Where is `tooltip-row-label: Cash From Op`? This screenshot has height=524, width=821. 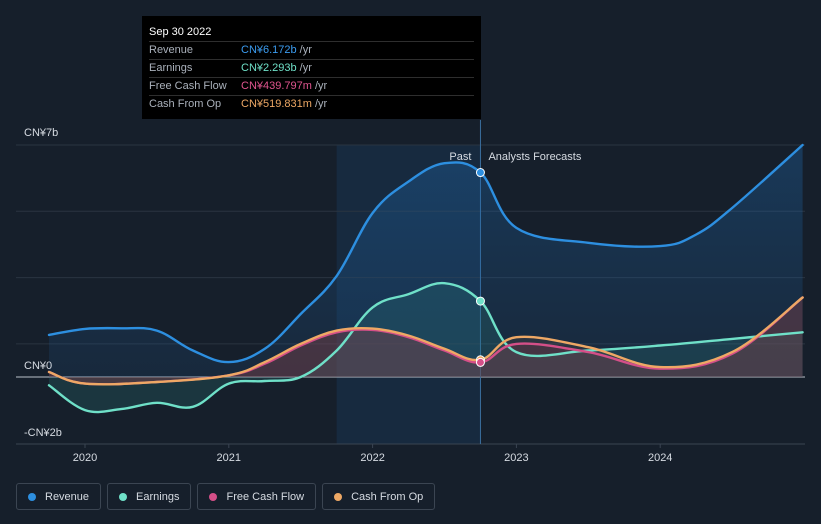
tooltip-row-label: Cash From Op is located at coordinates (185, 104).